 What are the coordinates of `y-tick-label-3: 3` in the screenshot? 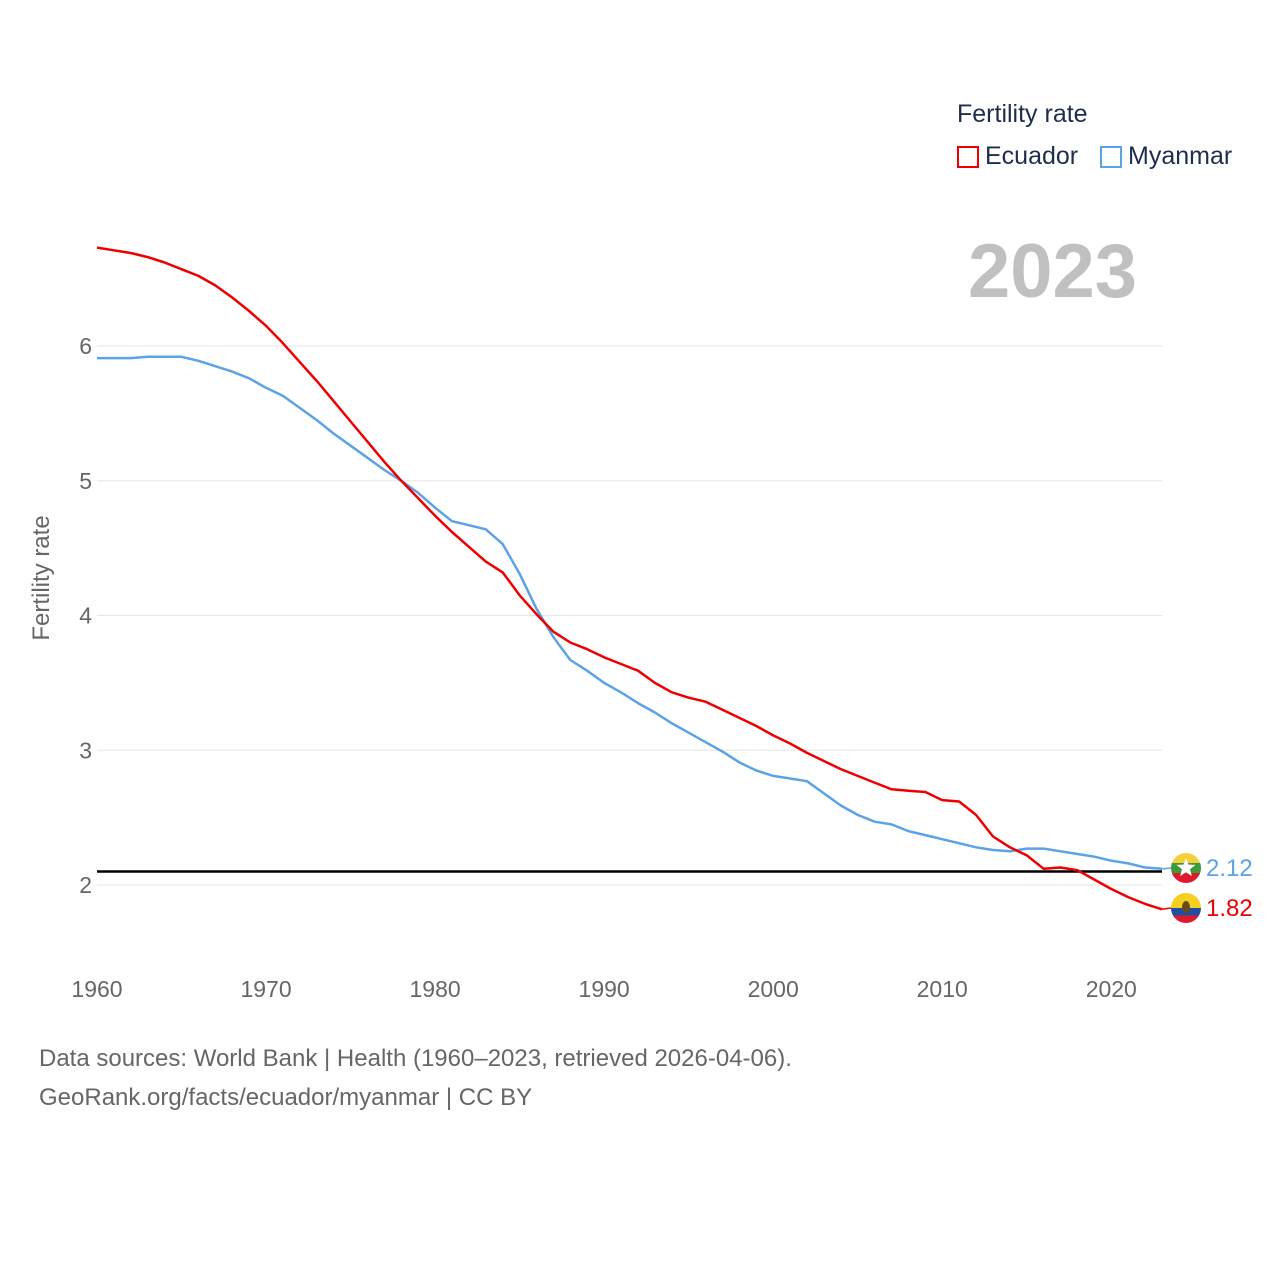 It's located at (85, 750).